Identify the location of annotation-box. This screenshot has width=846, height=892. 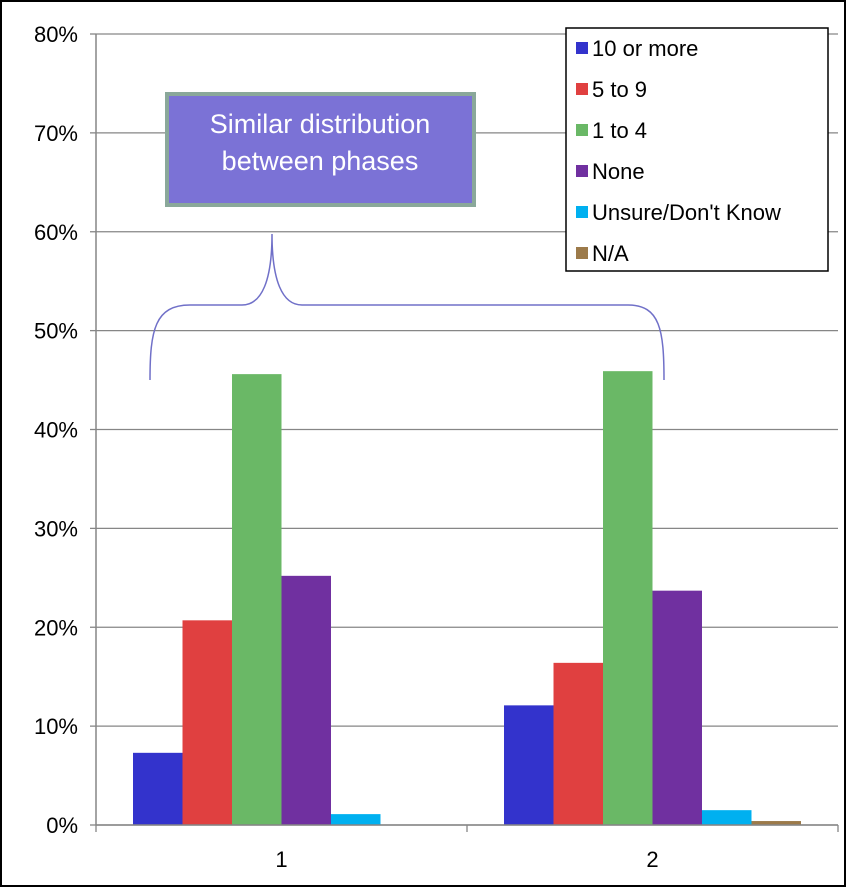
(320, 149).